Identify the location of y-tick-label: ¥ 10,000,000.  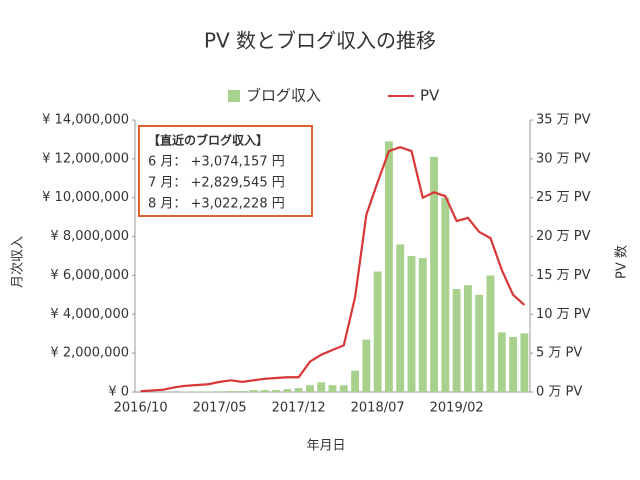
(85, 197).